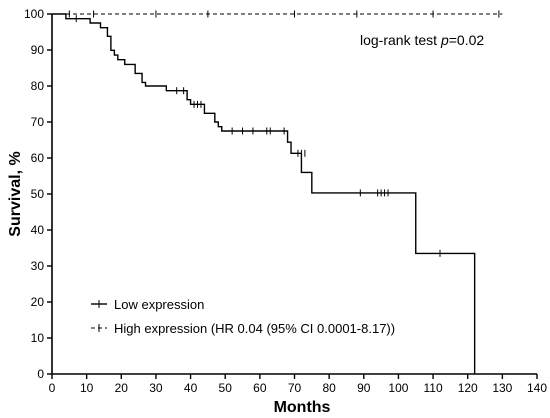 The width and height of the screenshot is (550, 418). What do you see at coordinates (398, 388) in the screenshot?
I see `x-tick-label: 100` at bounding box center [398, 388].